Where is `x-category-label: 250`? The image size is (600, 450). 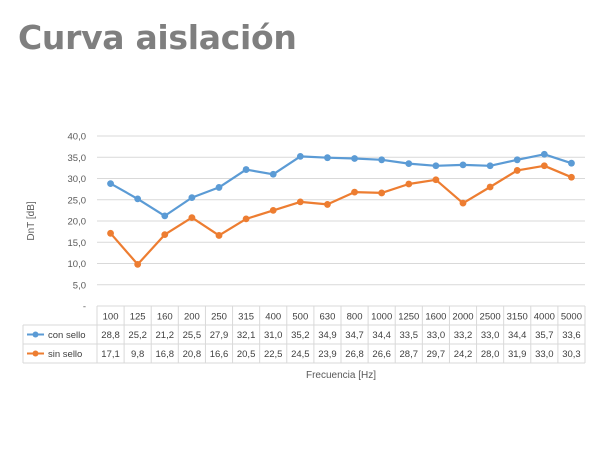 x-category-label: 250 is located at coordinates (219, 317).